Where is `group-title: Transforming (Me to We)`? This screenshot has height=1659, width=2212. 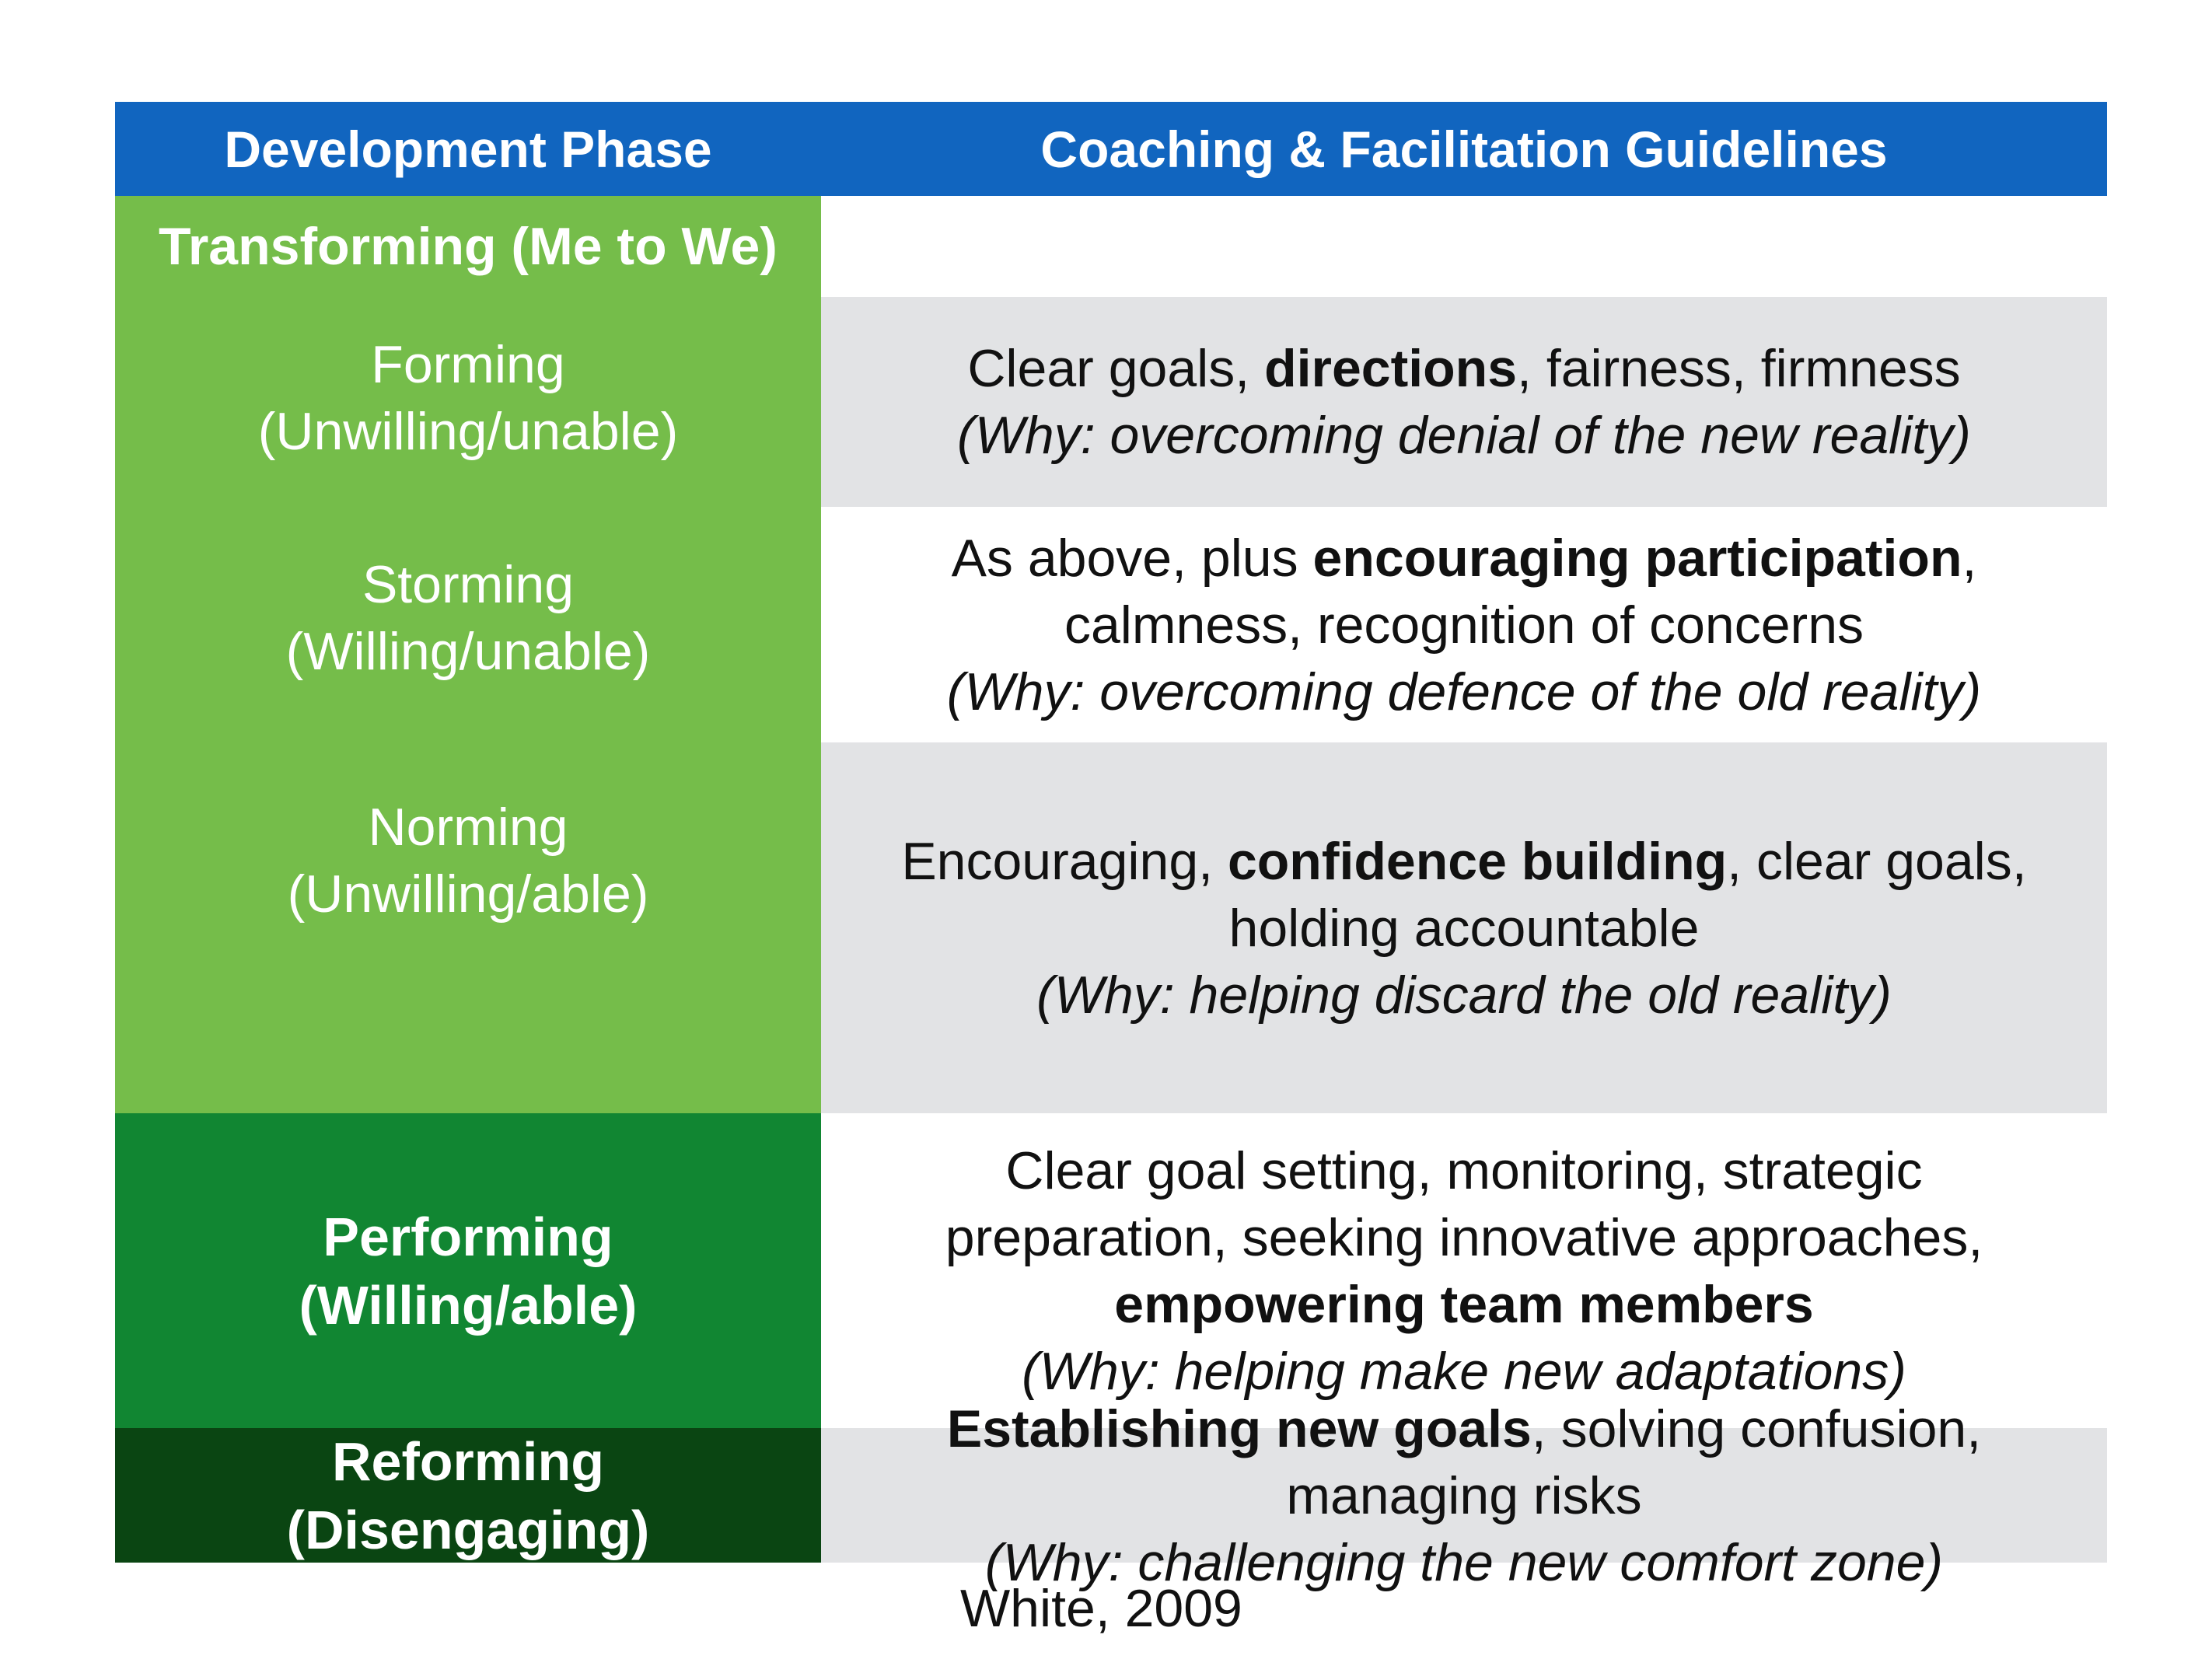 group-title: Transforming (Me to We) is located at coordinates (468, 247).